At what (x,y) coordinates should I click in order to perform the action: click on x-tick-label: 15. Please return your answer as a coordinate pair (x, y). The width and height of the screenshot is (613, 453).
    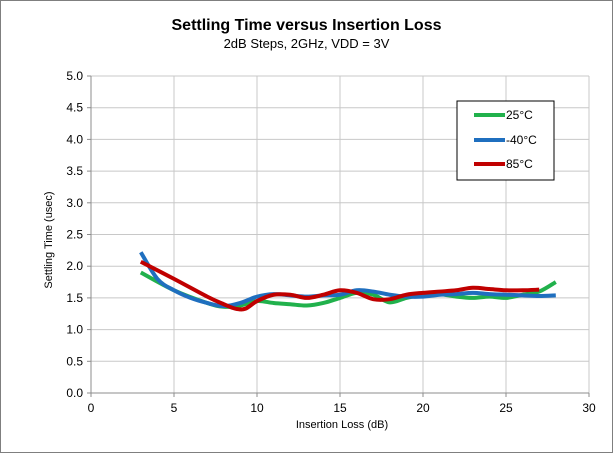
    Looking at the image, I should click on (340, 408).